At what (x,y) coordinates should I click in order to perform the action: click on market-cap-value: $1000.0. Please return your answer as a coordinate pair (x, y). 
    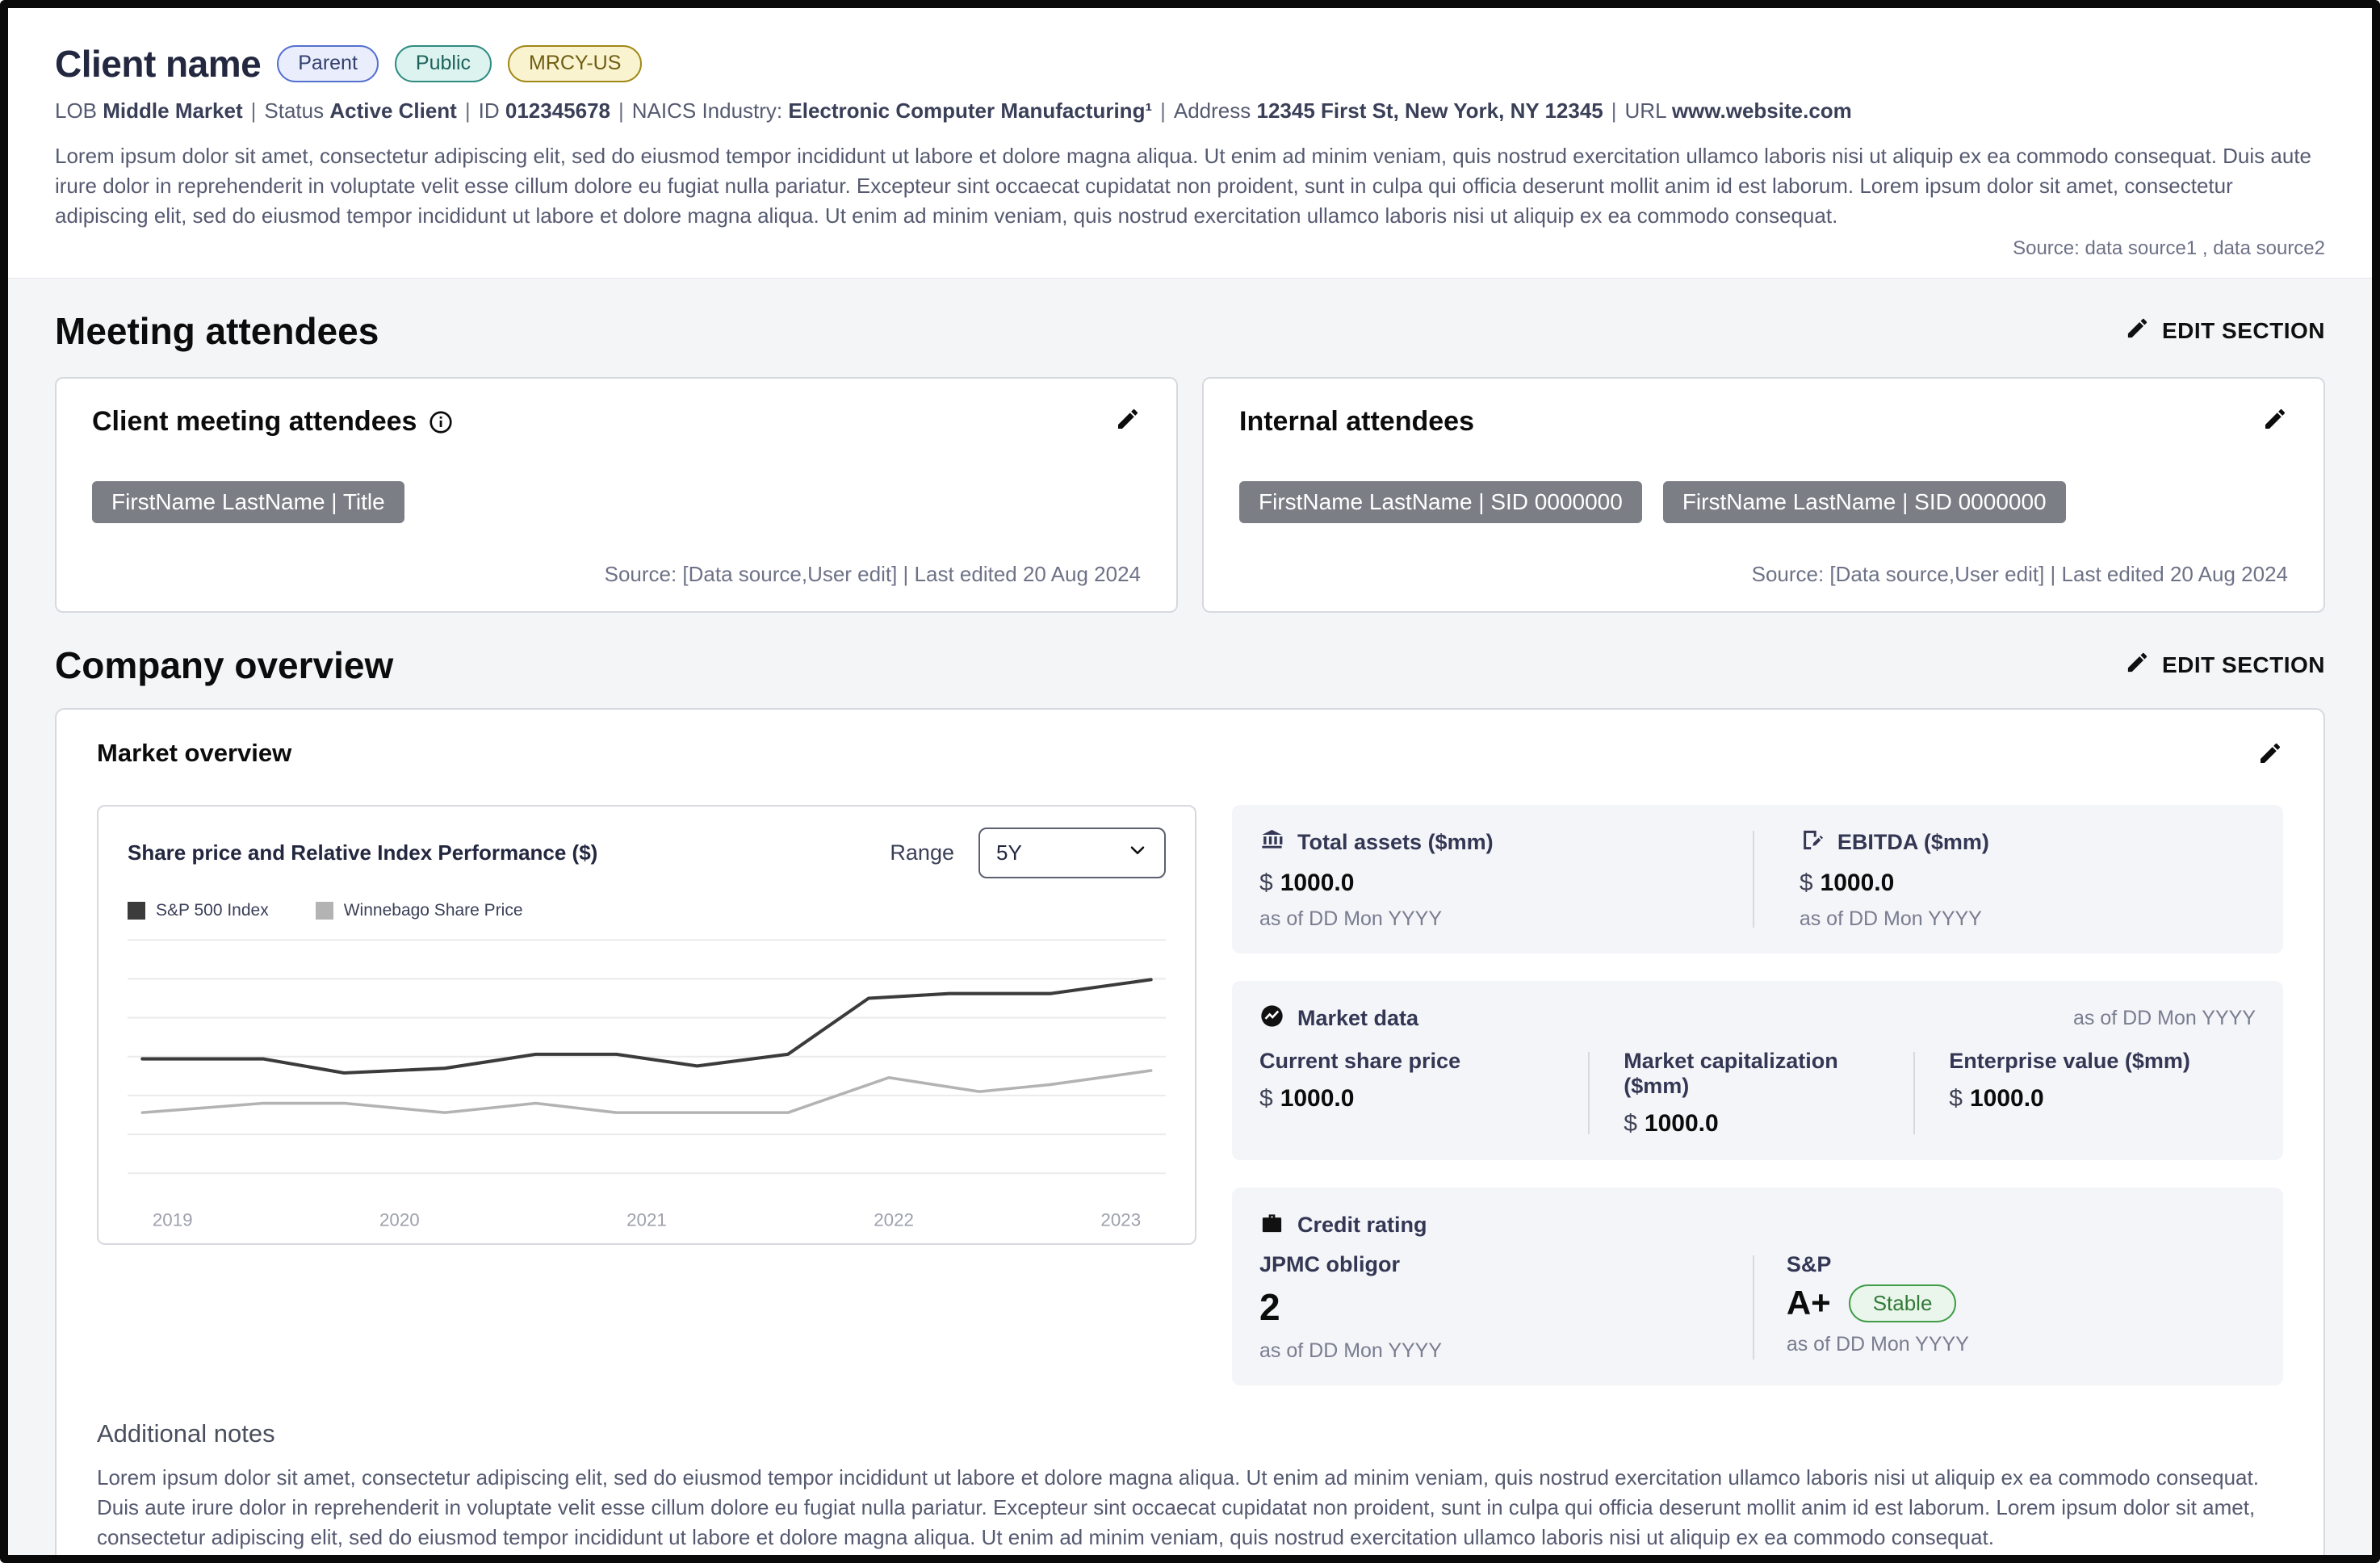
    Looking at the image, I should click on (1671, 1123).